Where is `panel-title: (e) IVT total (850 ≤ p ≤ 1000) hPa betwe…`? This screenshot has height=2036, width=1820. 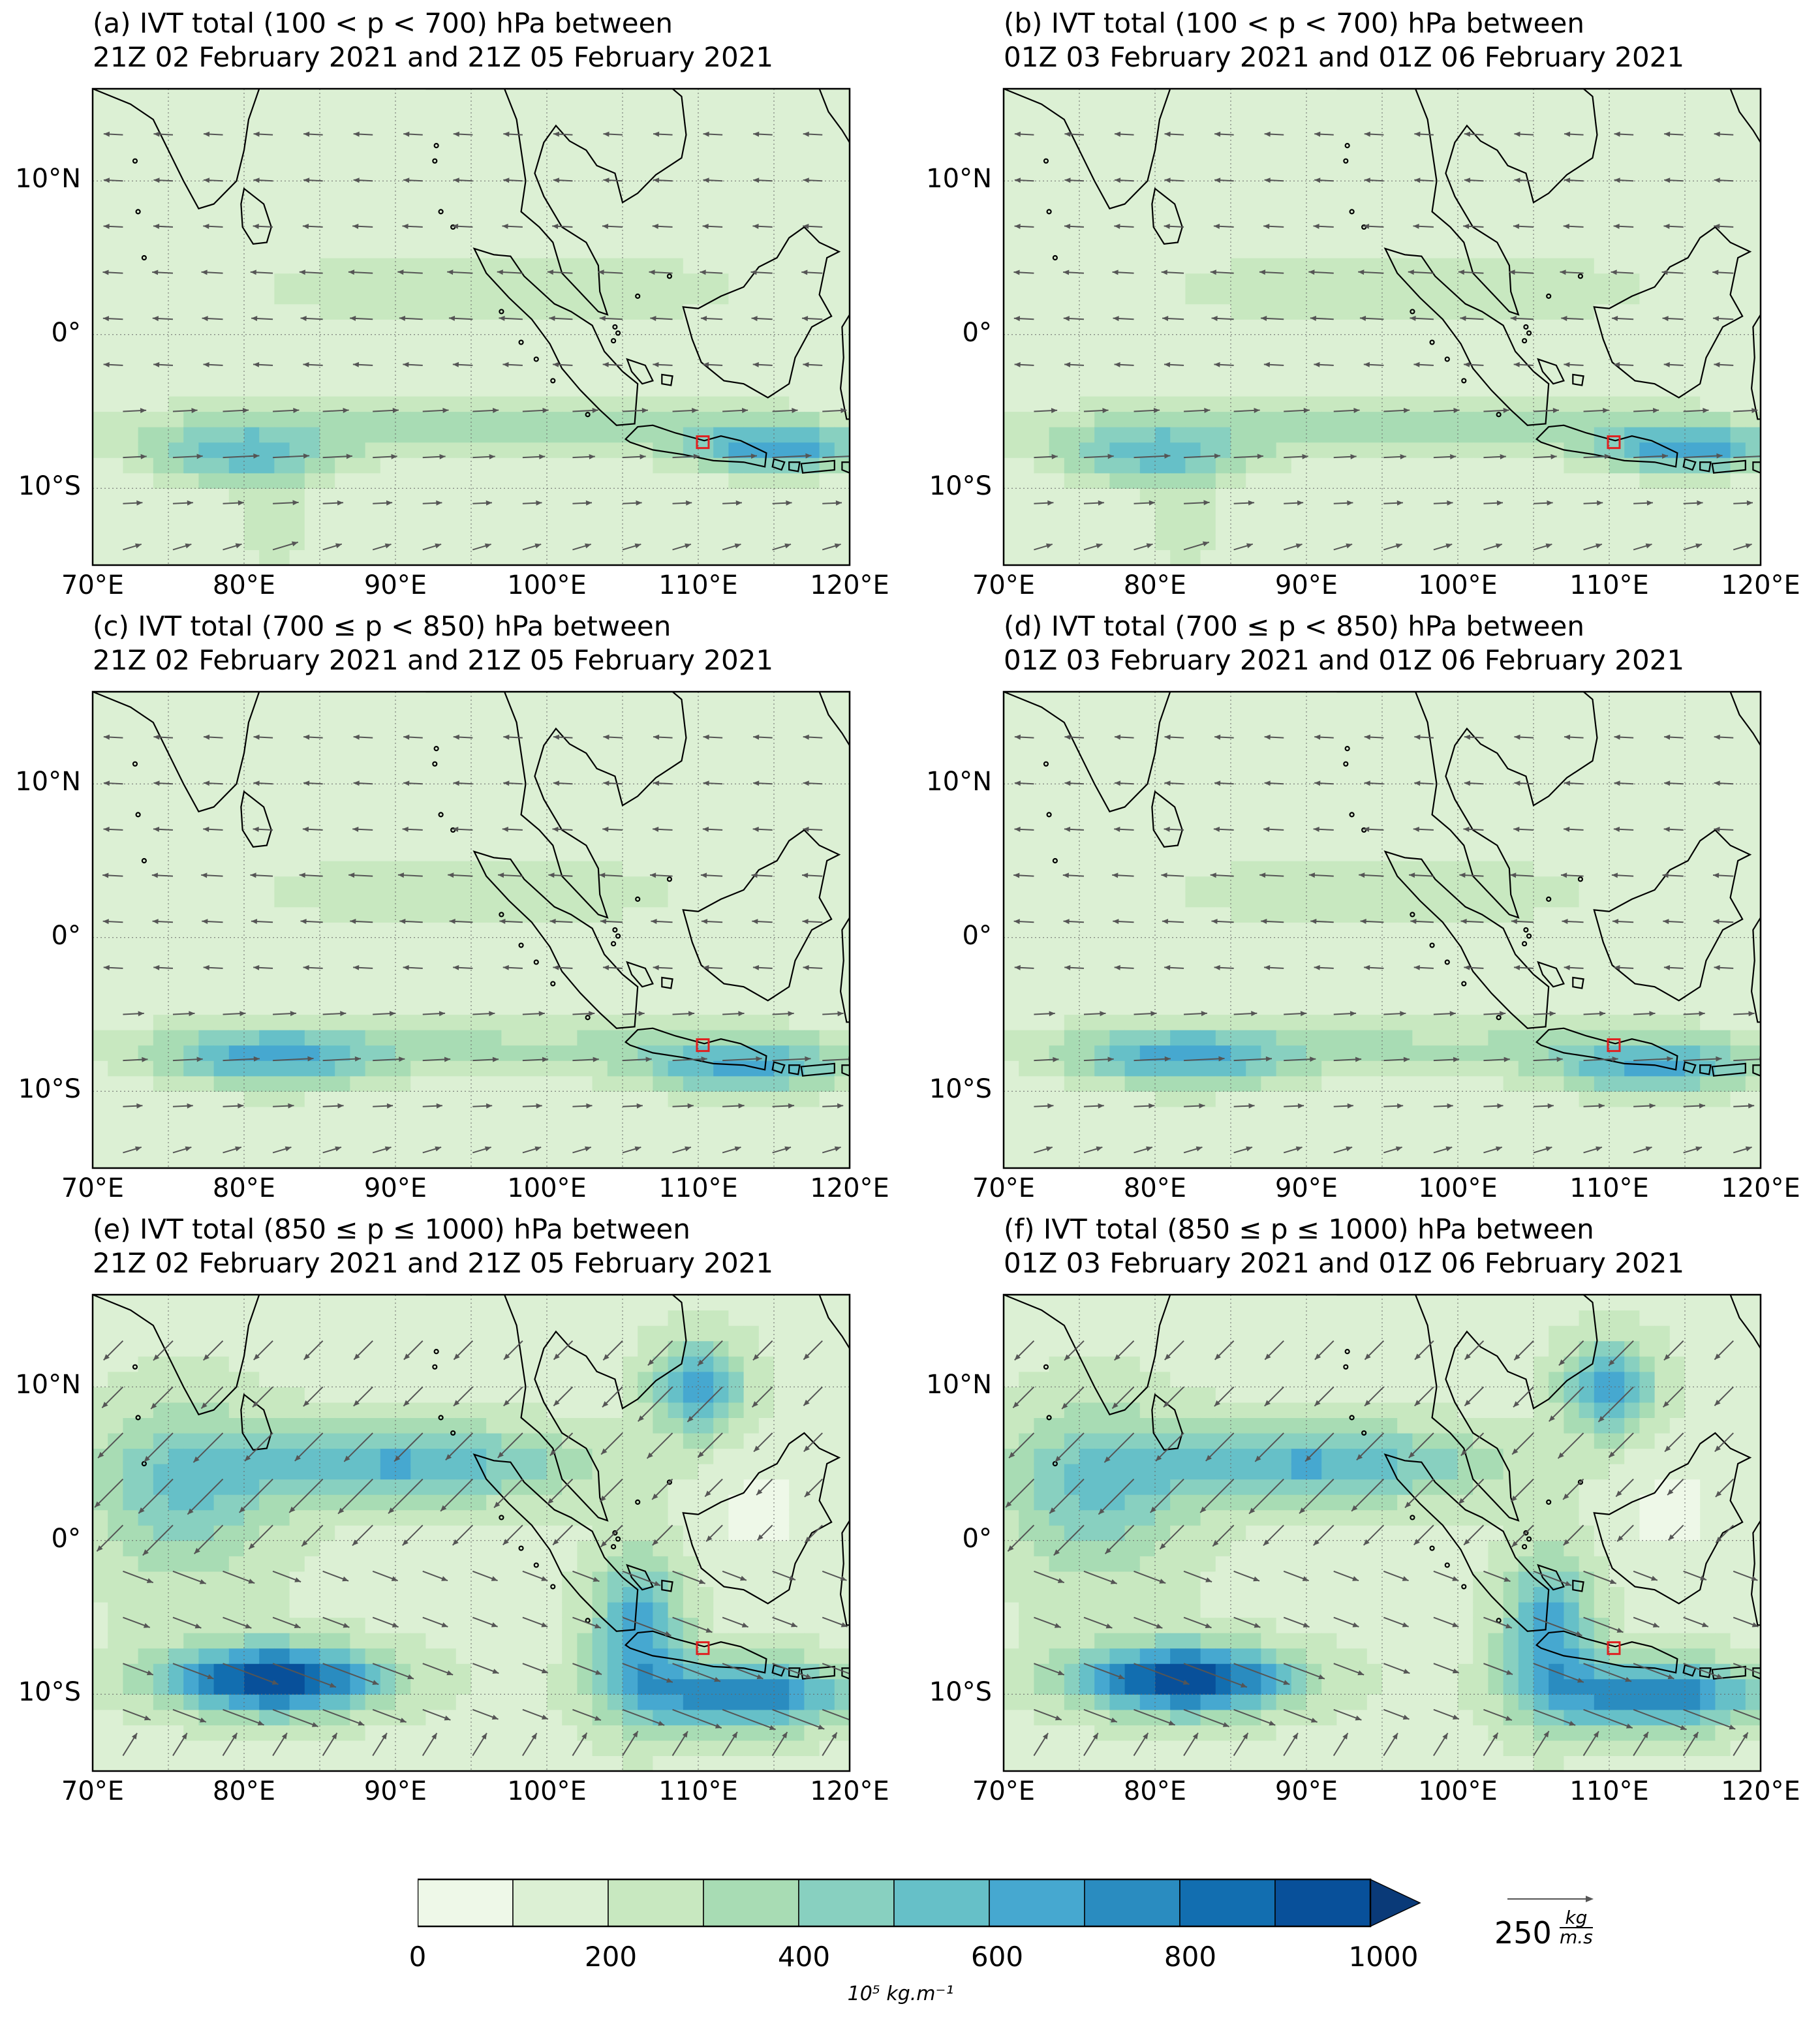 panel-title: (e) IVT total (850 ≤ p ≤ 1000) hPa betwe… is located at coordinates (433, 1246).